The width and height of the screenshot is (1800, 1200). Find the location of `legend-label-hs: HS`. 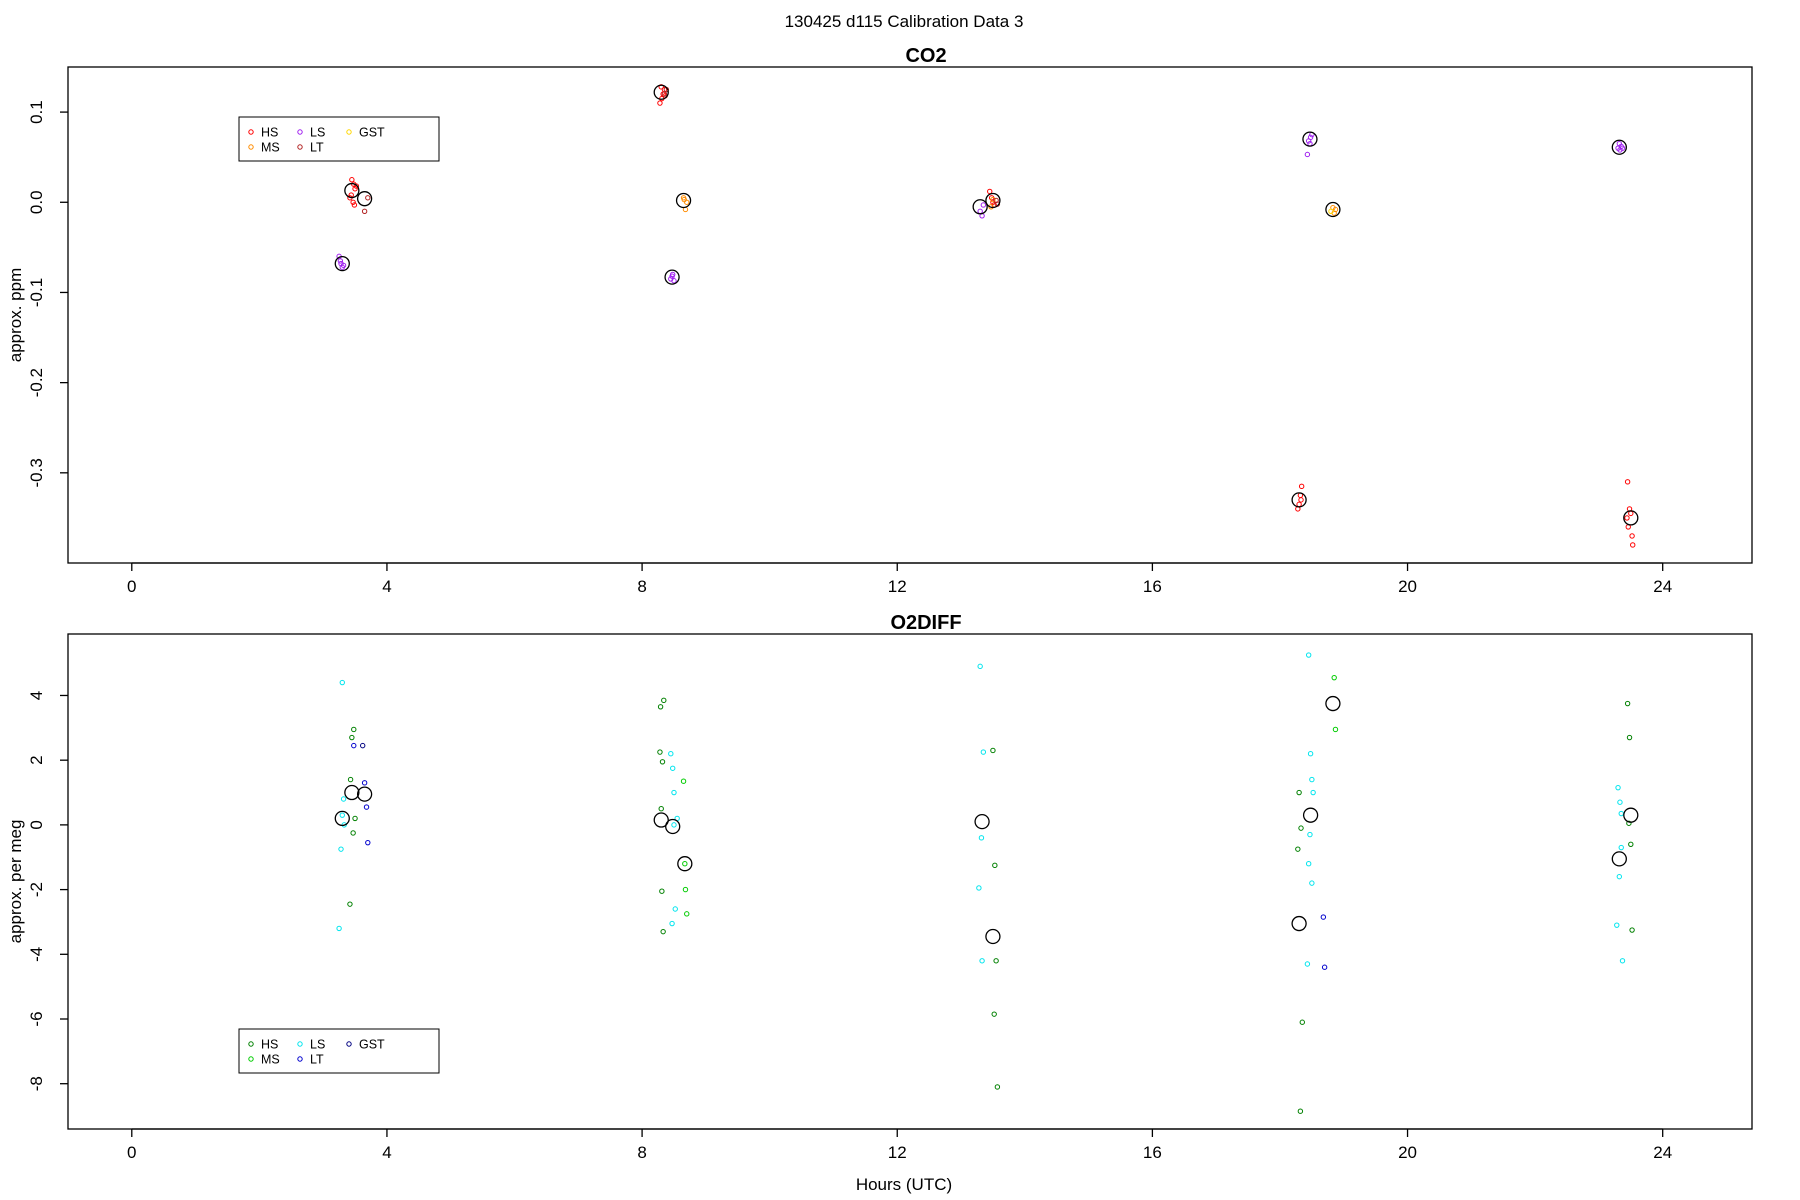

legend-label-hs: HS is located at coordinates (269, 1045).